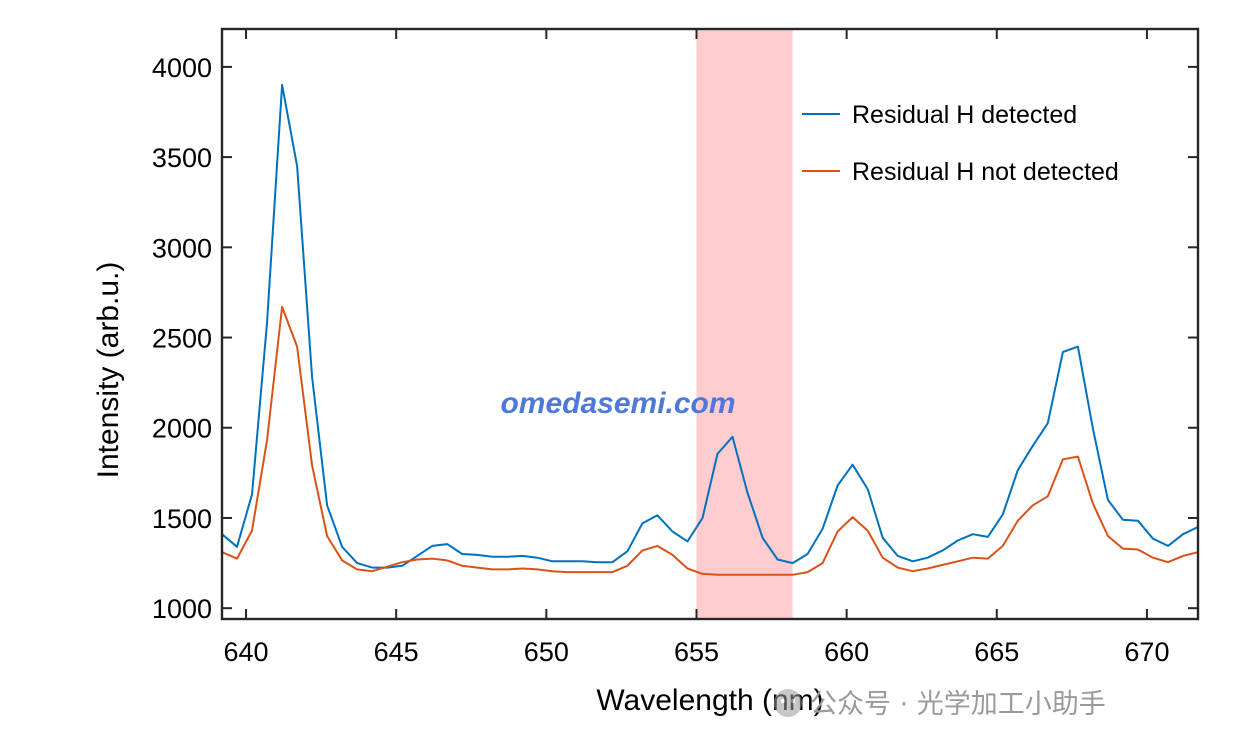 The image size is (1233, 751). I want to click on wechat-logo-icon, so click(788, 703).